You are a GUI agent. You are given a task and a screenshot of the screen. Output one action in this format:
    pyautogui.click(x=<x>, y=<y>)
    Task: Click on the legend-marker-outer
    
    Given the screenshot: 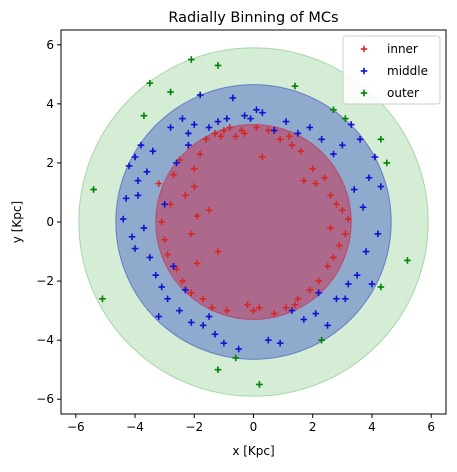 What is the action you would take?
    pyautogui.click(x=364, y=93)
    